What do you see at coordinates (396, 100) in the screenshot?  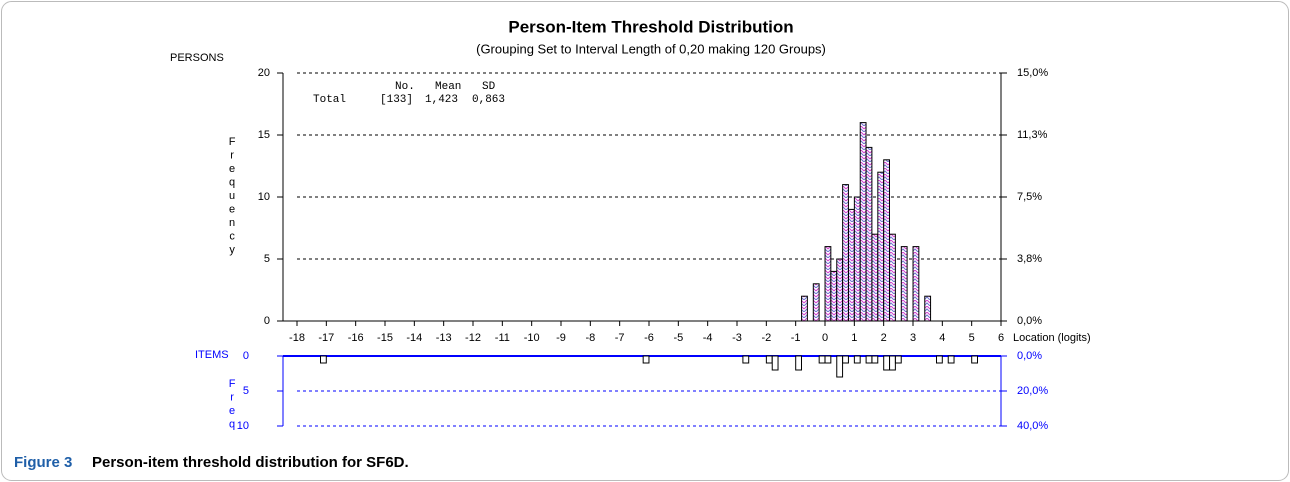 I see `stats-value: [133]` at bounding box center [396, 100].